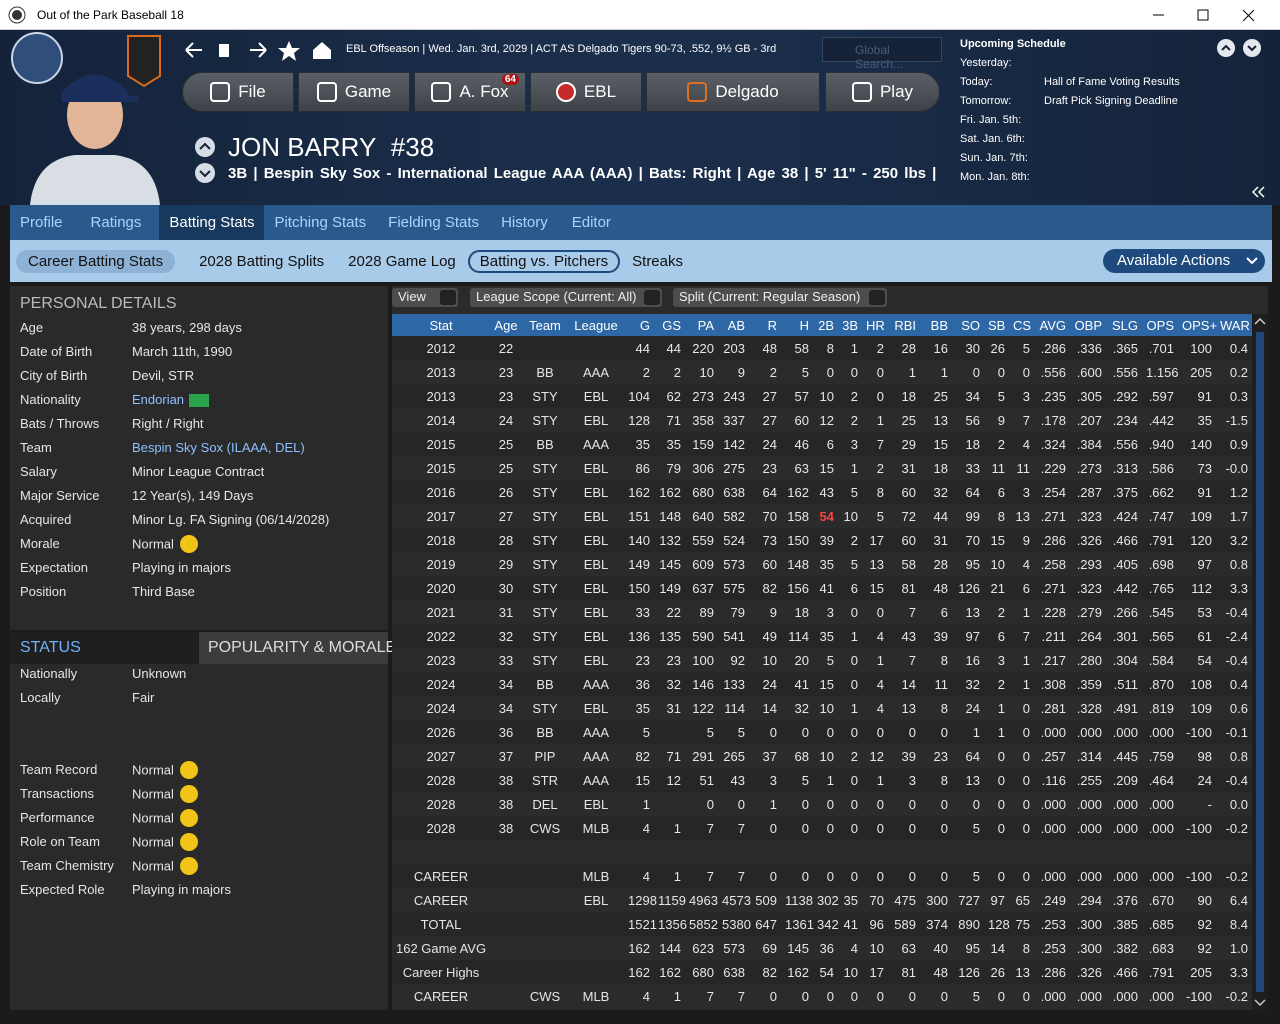 The width and height of the screenshot is (1280, 1024). I want to click on column-header: WAR, so click(1234, 325).